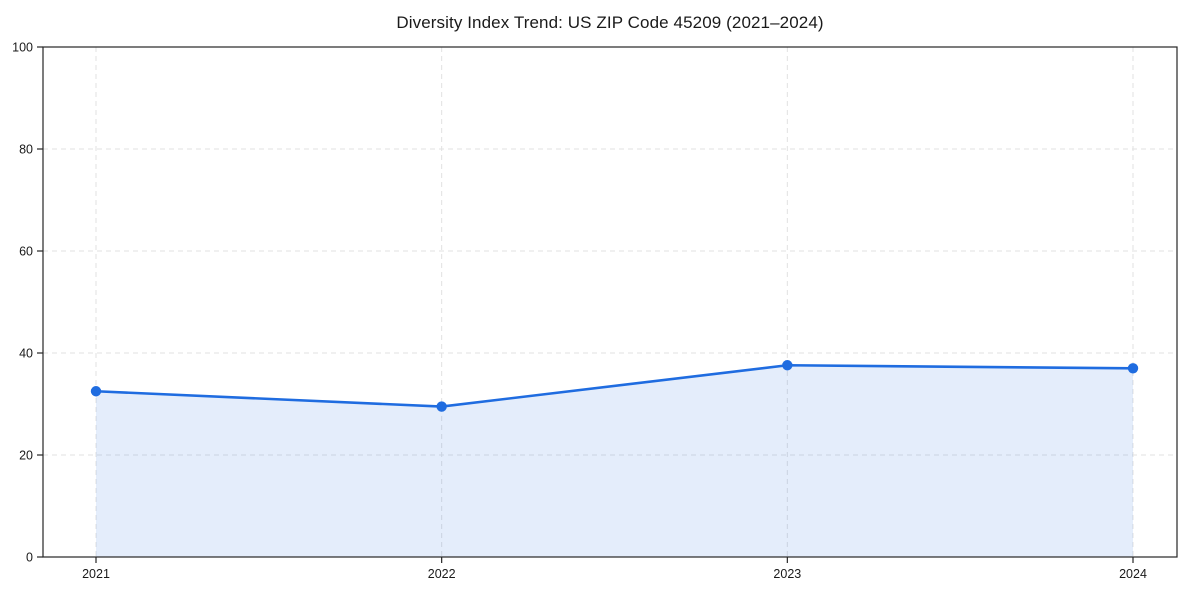 The image size is (1200, 600). I want to click on x-tick-label: 2024, so click(1133, 574).